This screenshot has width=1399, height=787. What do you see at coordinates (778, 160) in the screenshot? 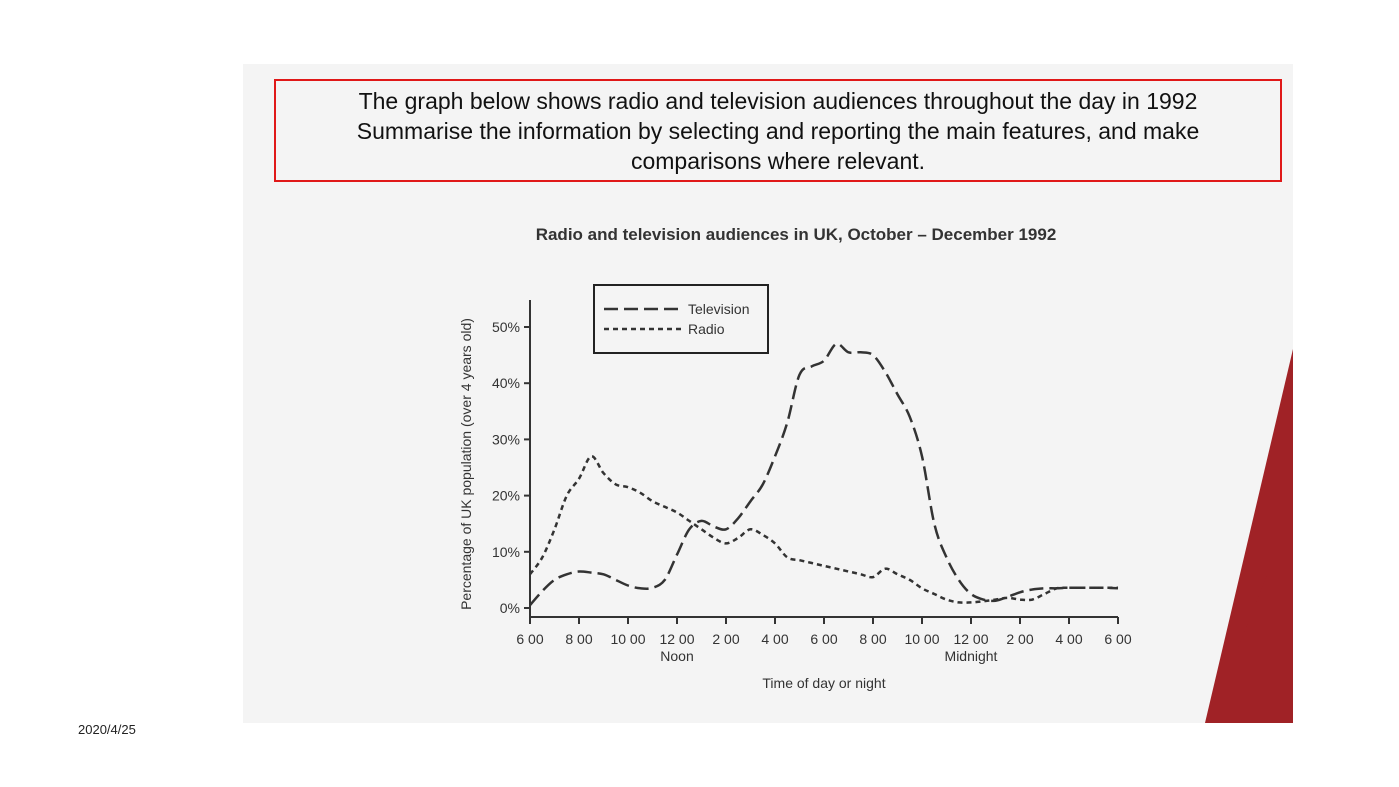
I see `task-line-3: comparisons where relevant.` at bounding box center [778, 160].